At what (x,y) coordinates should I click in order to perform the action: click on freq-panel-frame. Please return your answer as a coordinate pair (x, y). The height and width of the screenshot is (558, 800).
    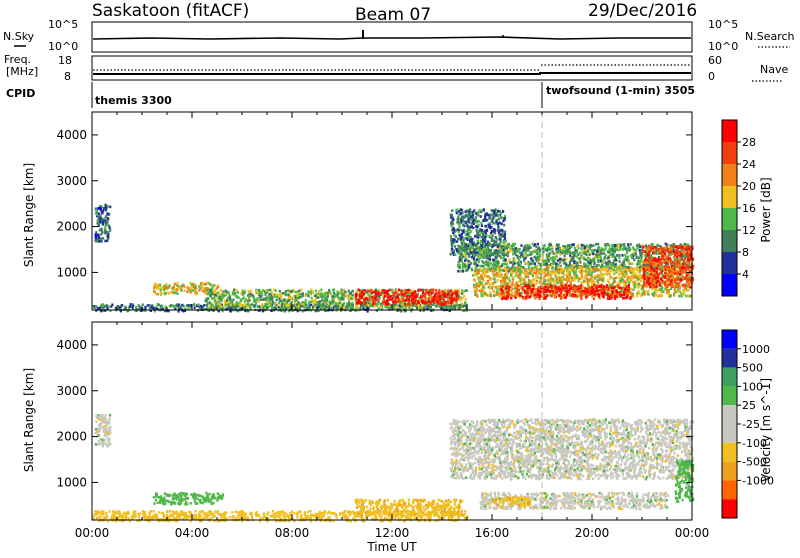
    Looking at the image, I should click on (392, 68).